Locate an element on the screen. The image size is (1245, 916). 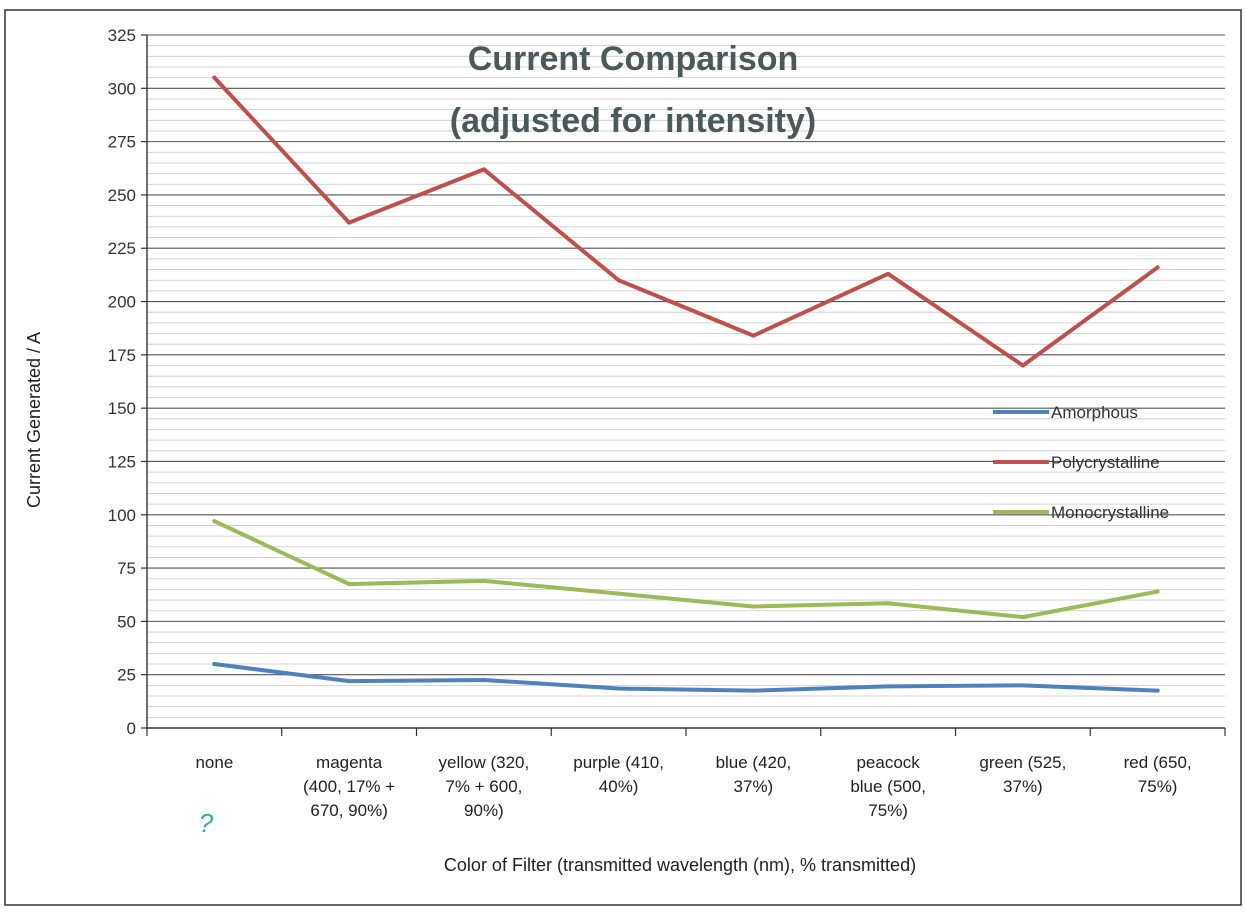
x-category-label-line: 7% + 600, is located at coordinates (483, 786).